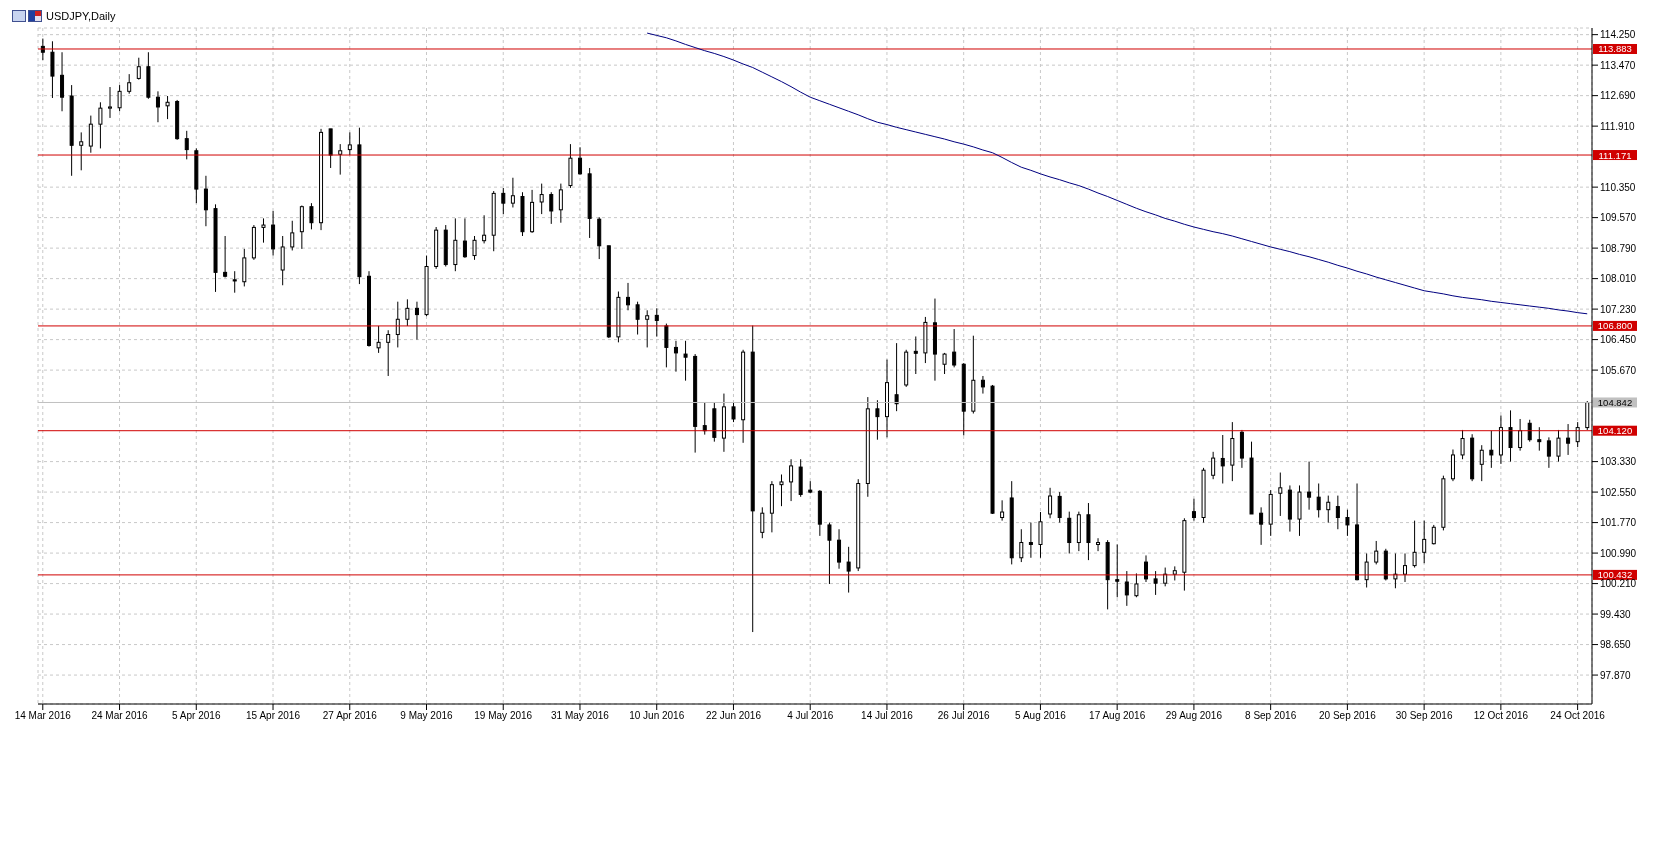 Image resolution: width=1664 pixels, height=847 pixels. Describe the element at coordinates (1041, 716) in the screenshot. I see `x-tick-label: 5 Aug 2016` at that location.